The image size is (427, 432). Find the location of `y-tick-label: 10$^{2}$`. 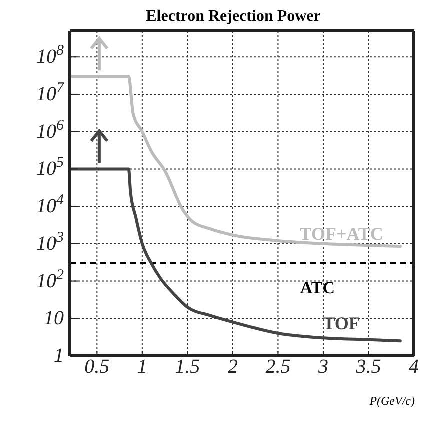

y-tick-label: 10$^{2}$ is located at coordinates (50, 279).